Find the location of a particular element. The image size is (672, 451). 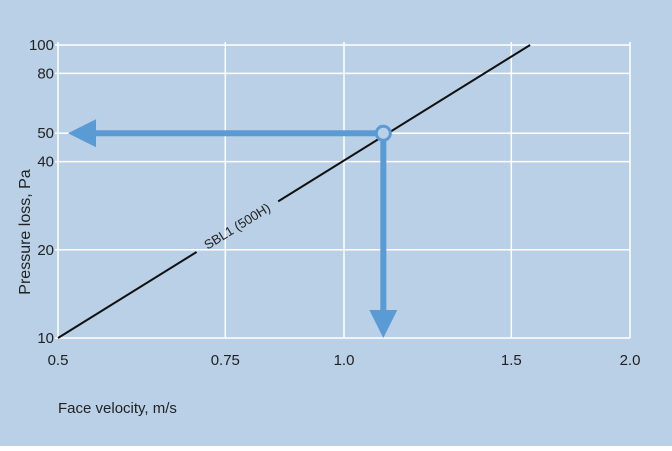

y-tick-label-5: 100 is located at coordinates (41, 45).